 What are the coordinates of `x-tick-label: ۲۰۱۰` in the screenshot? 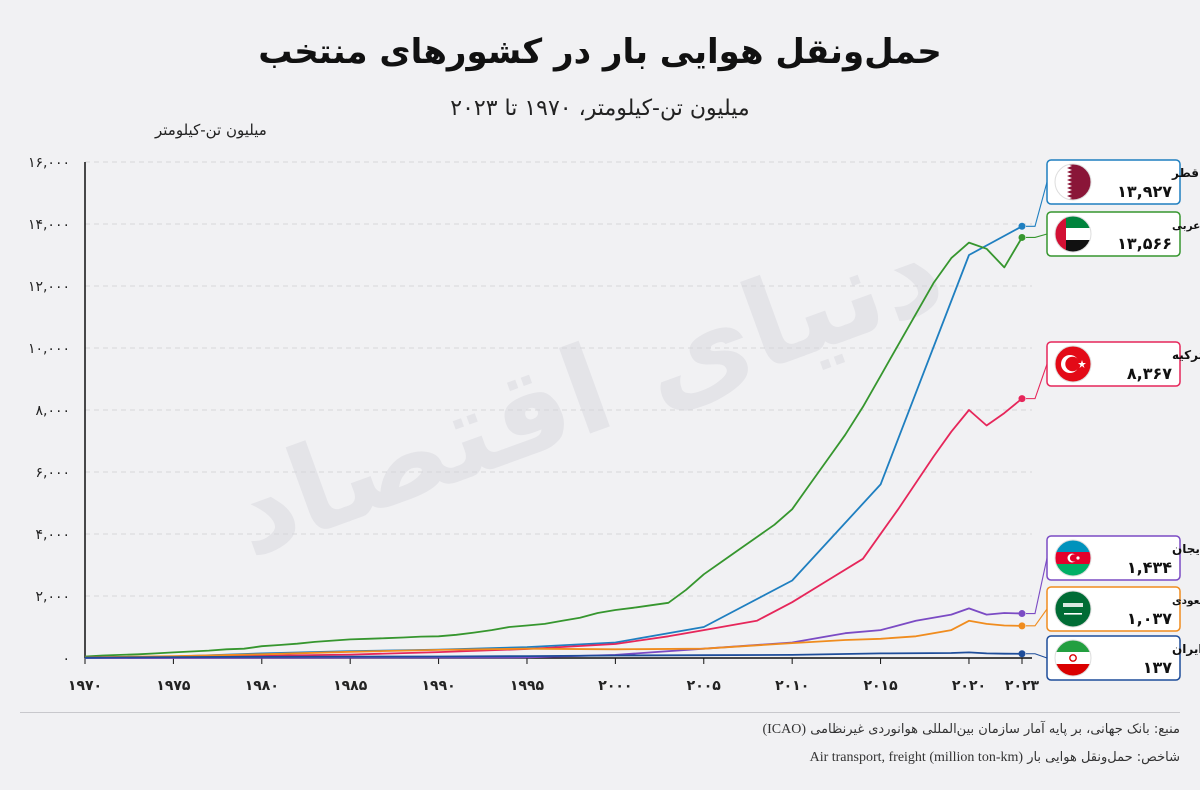 It's located at (792, 686).